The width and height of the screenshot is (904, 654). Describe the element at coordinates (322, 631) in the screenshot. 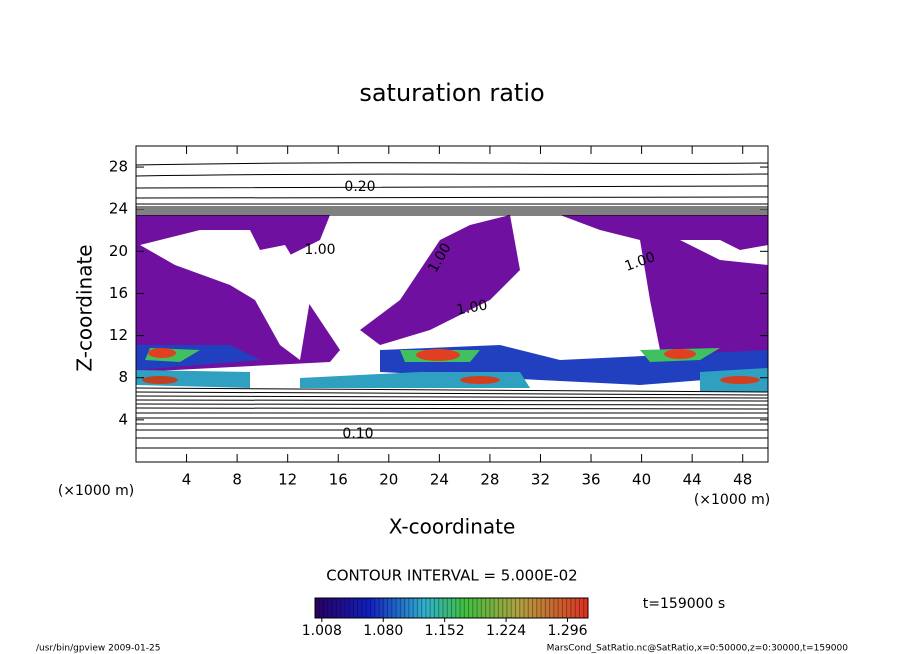

I see `colorbar-tick-label: 1.008` at that location.